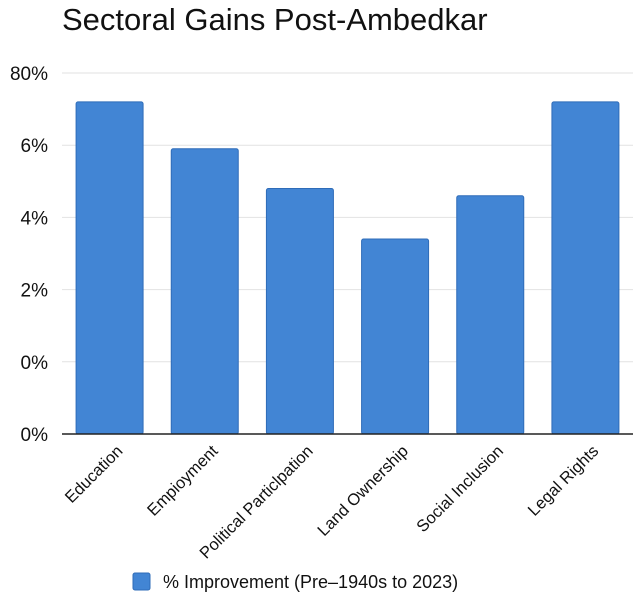 This screenshot has height=599, width=643. What do you see at coordinates (275, 19) in the screenshot?
I see `chart-title: Sectoral Gains Post-Ambedkar` at bounding box center [275, 19].